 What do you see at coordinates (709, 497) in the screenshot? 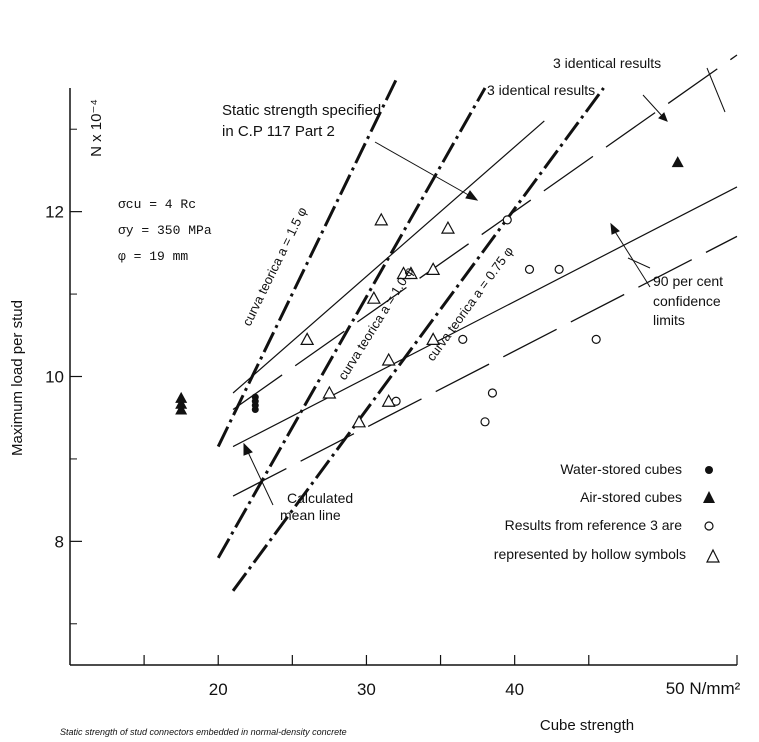
I see `legend-air-marker` at bounding box center [709, 497].